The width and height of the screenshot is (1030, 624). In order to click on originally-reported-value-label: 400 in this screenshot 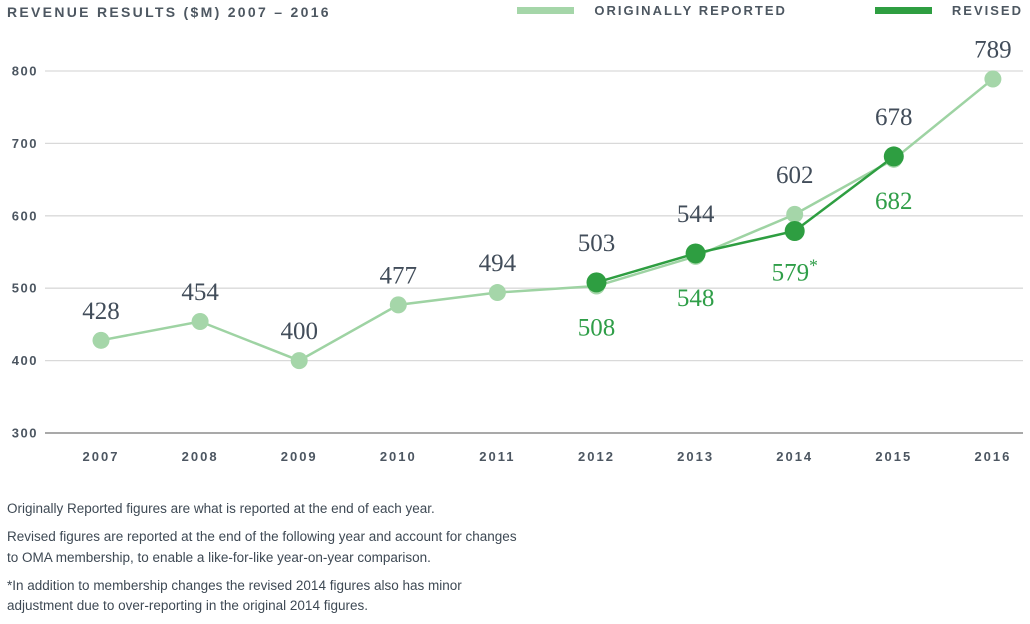, I will do `click(299, 331)`.